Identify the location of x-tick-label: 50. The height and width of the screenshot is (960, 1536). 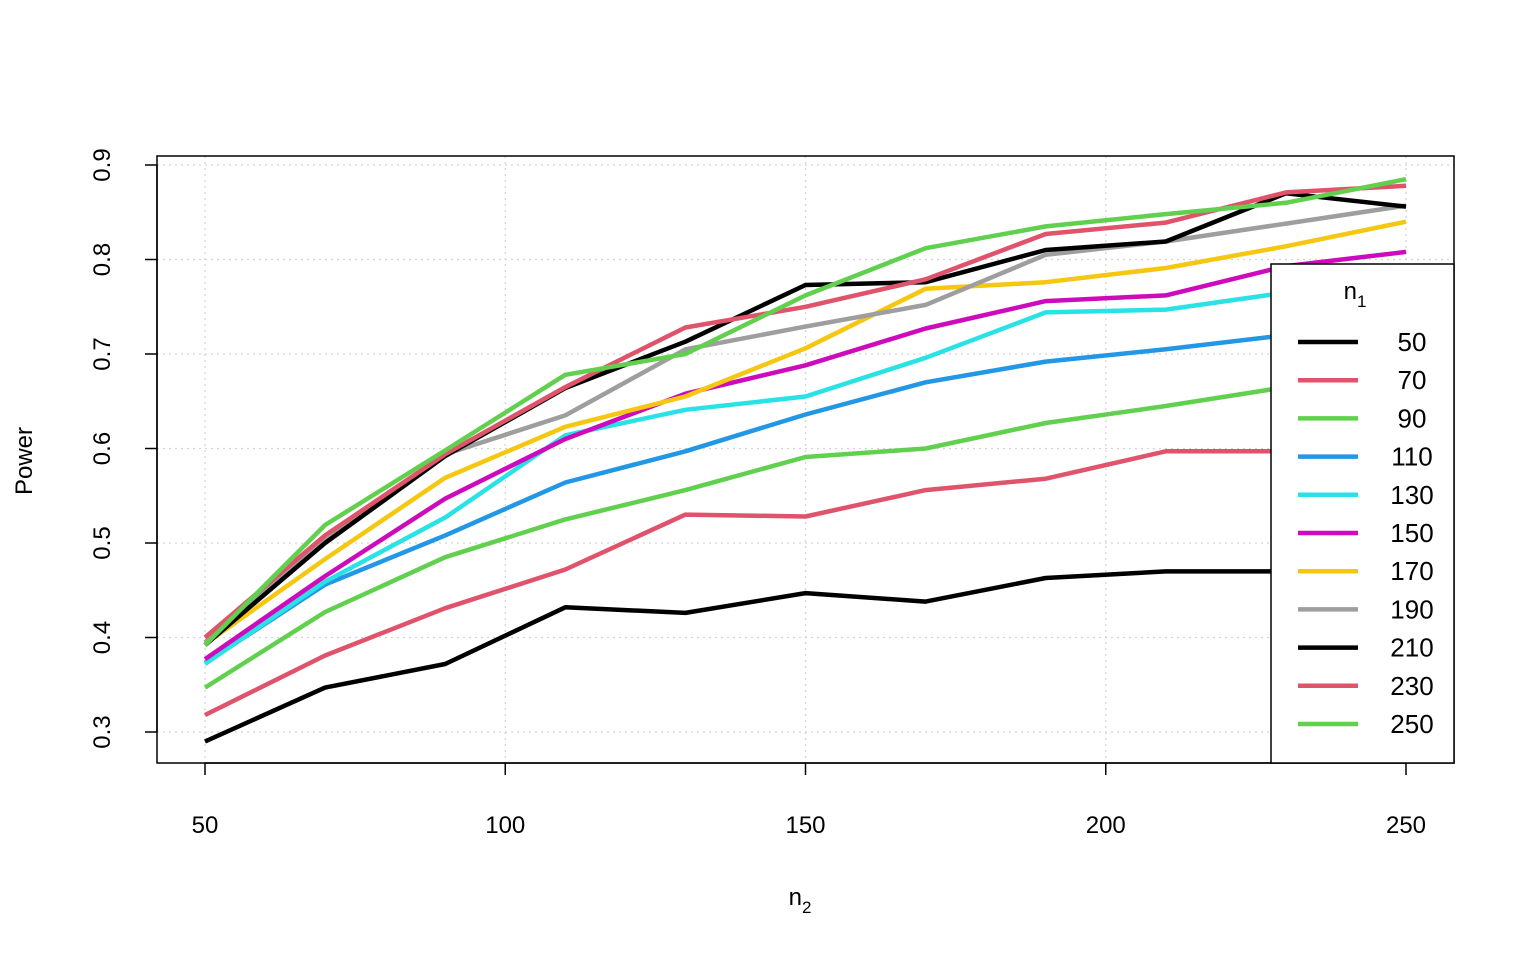
(205, 825).